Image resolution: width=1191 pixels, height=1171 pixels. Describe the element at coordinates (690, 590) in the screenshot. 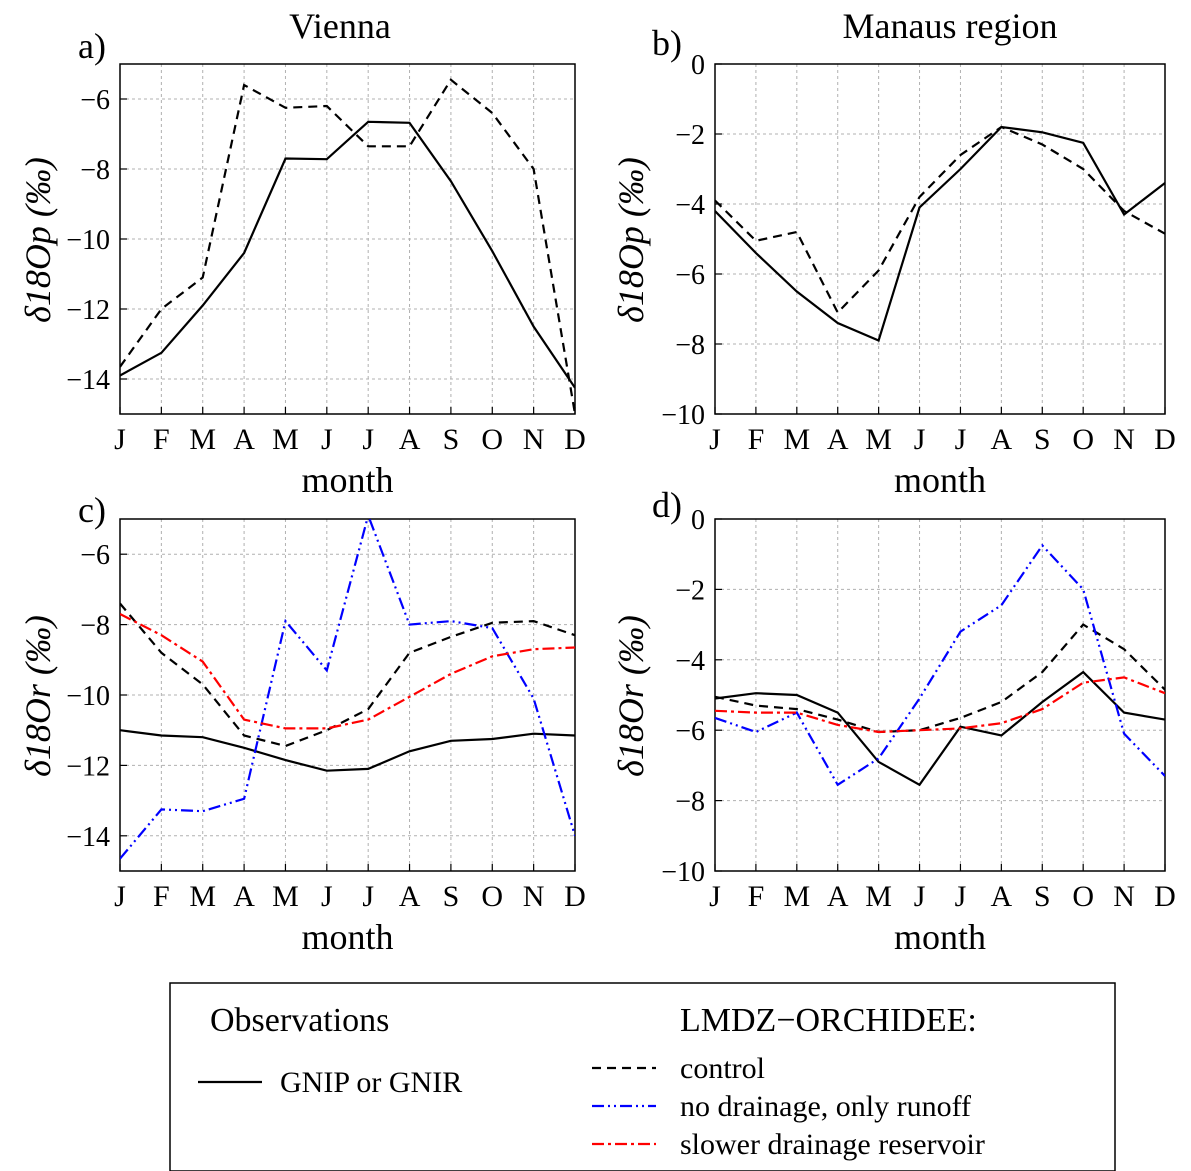

I see `y-tick-label: −2` at that location.